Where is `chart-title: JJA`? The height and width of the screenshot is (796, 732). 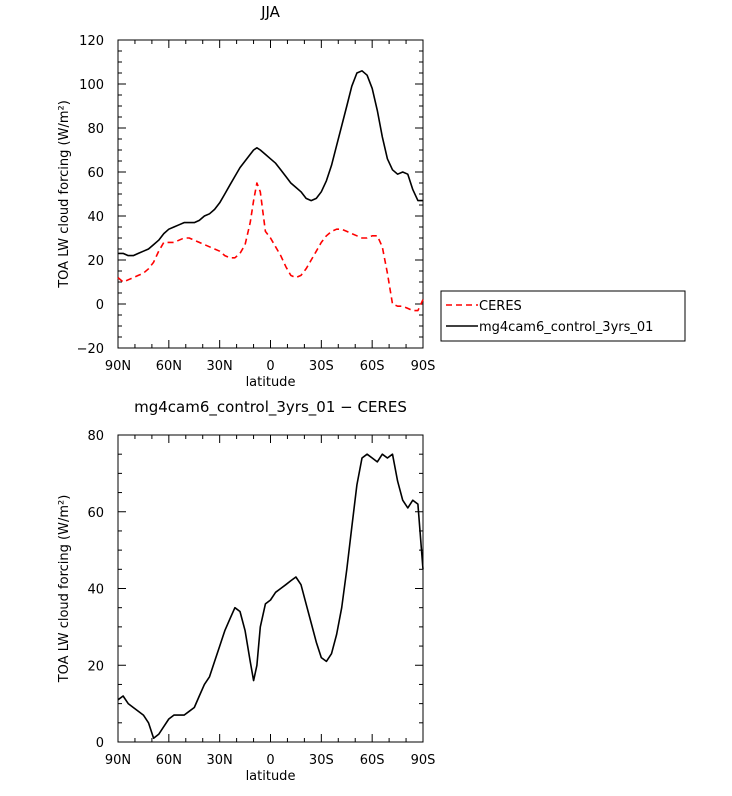 chart-title: JJA is located at coordinates (270, 12).